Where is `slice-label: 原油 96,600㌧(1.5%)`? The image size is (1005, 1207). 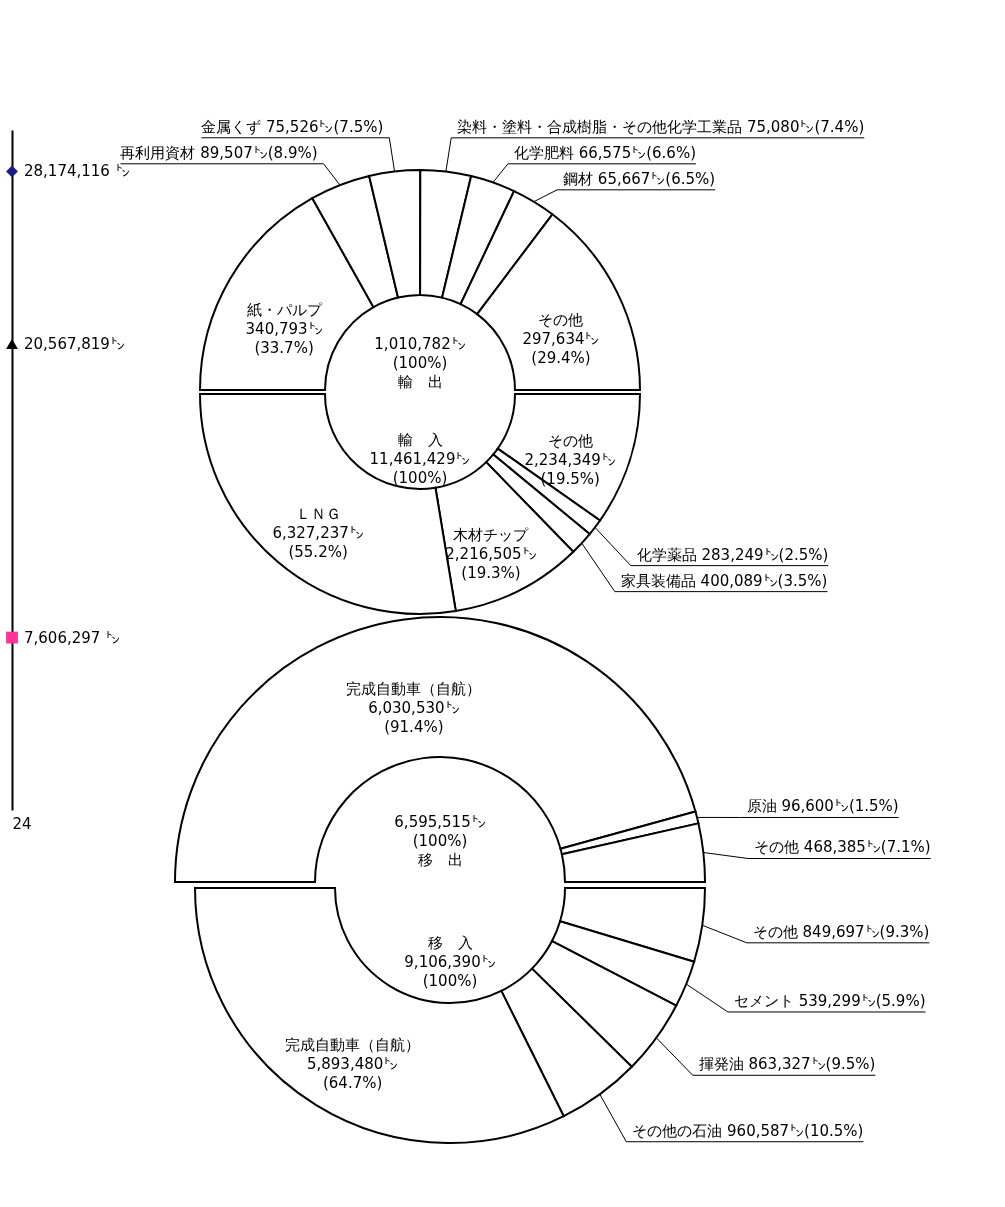
slice-label: 原油 96,600㌧(1.5%) is located at coordinates (822, 806).